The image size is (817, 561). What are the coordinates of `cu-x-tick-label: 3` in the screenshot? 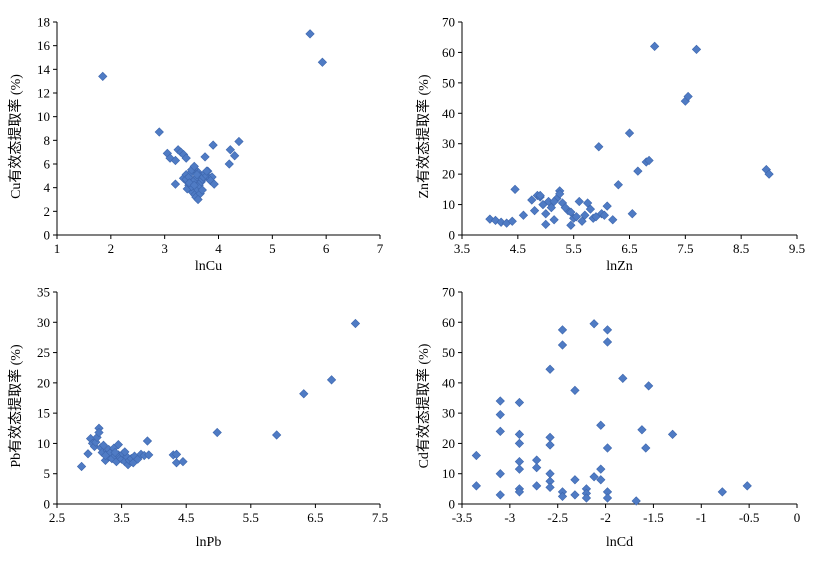 It's located at (164, 248).